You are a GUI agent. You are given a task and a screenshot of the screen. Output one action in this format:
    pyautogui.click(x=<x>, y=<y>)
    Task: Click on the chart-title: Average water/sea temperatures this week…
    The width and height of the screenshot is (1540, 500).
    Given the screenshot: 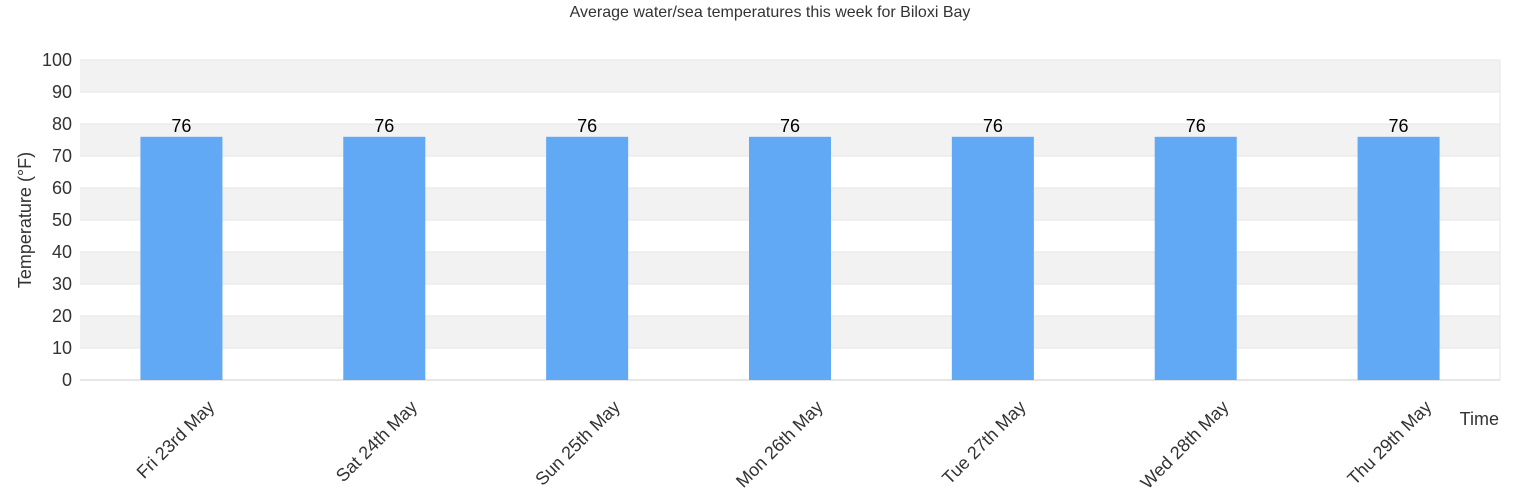 What is the action you would take?
    pyautogui.click(x=770, y=12)
    